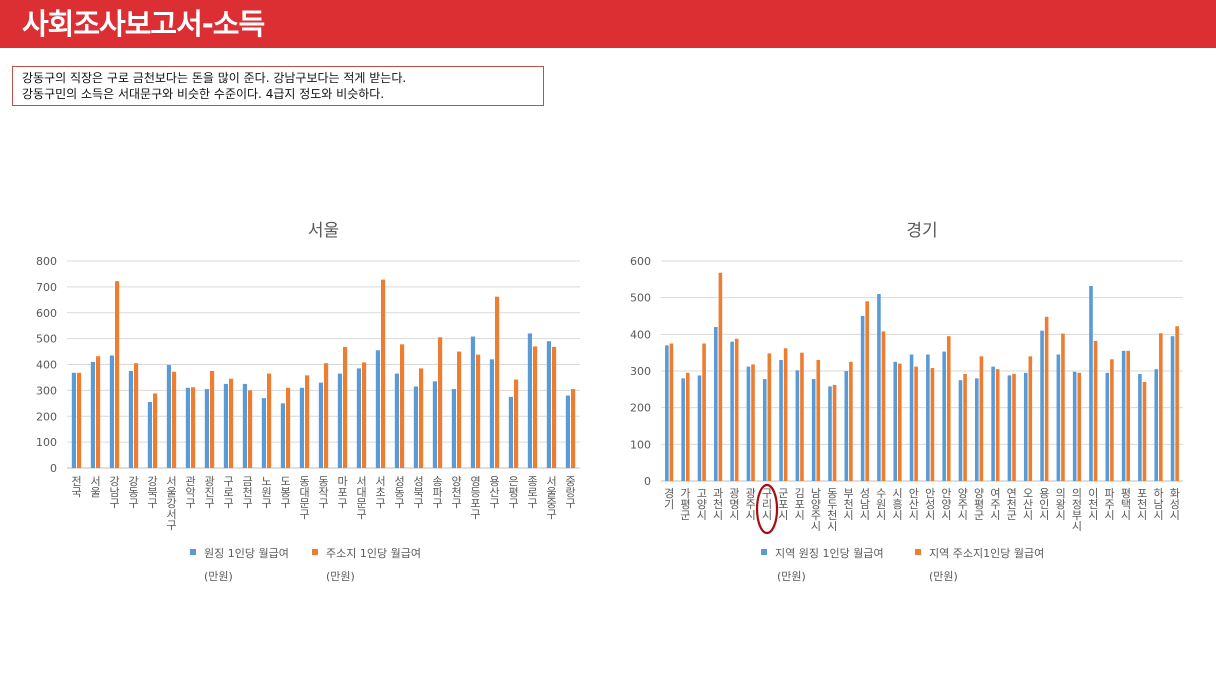 Image resolution: width=1216 pixels, height=684 pixels. I want to click on chart-title: 경기, so click(921, 231).